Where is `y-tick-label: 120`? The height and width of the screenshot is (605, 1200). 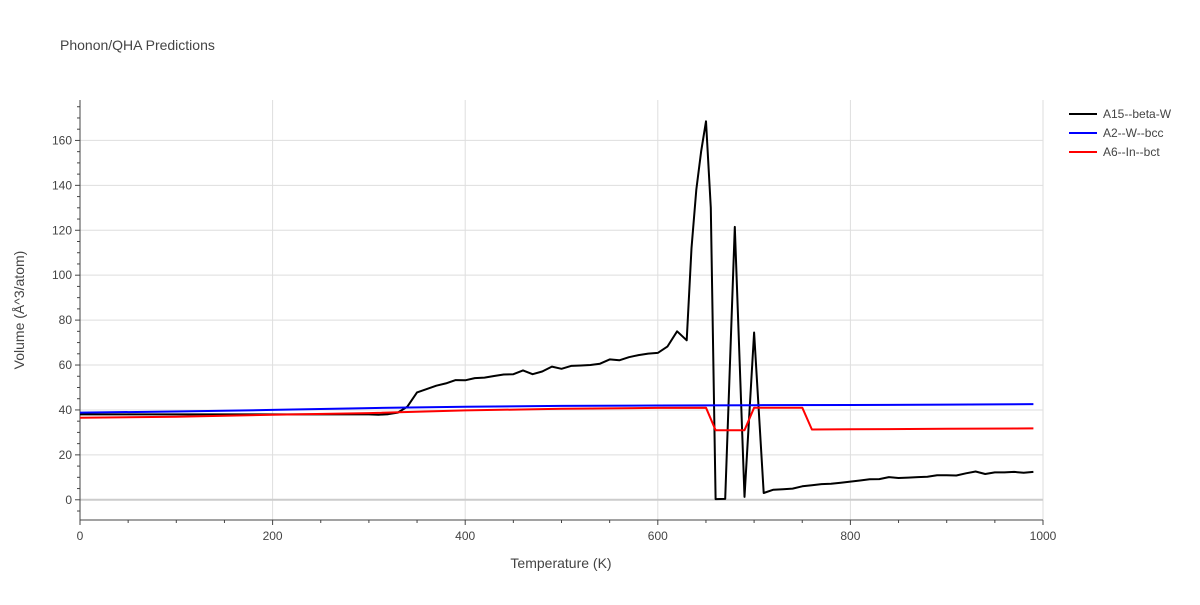
y-tick-label: 120 is located at coordinates (62, 230).